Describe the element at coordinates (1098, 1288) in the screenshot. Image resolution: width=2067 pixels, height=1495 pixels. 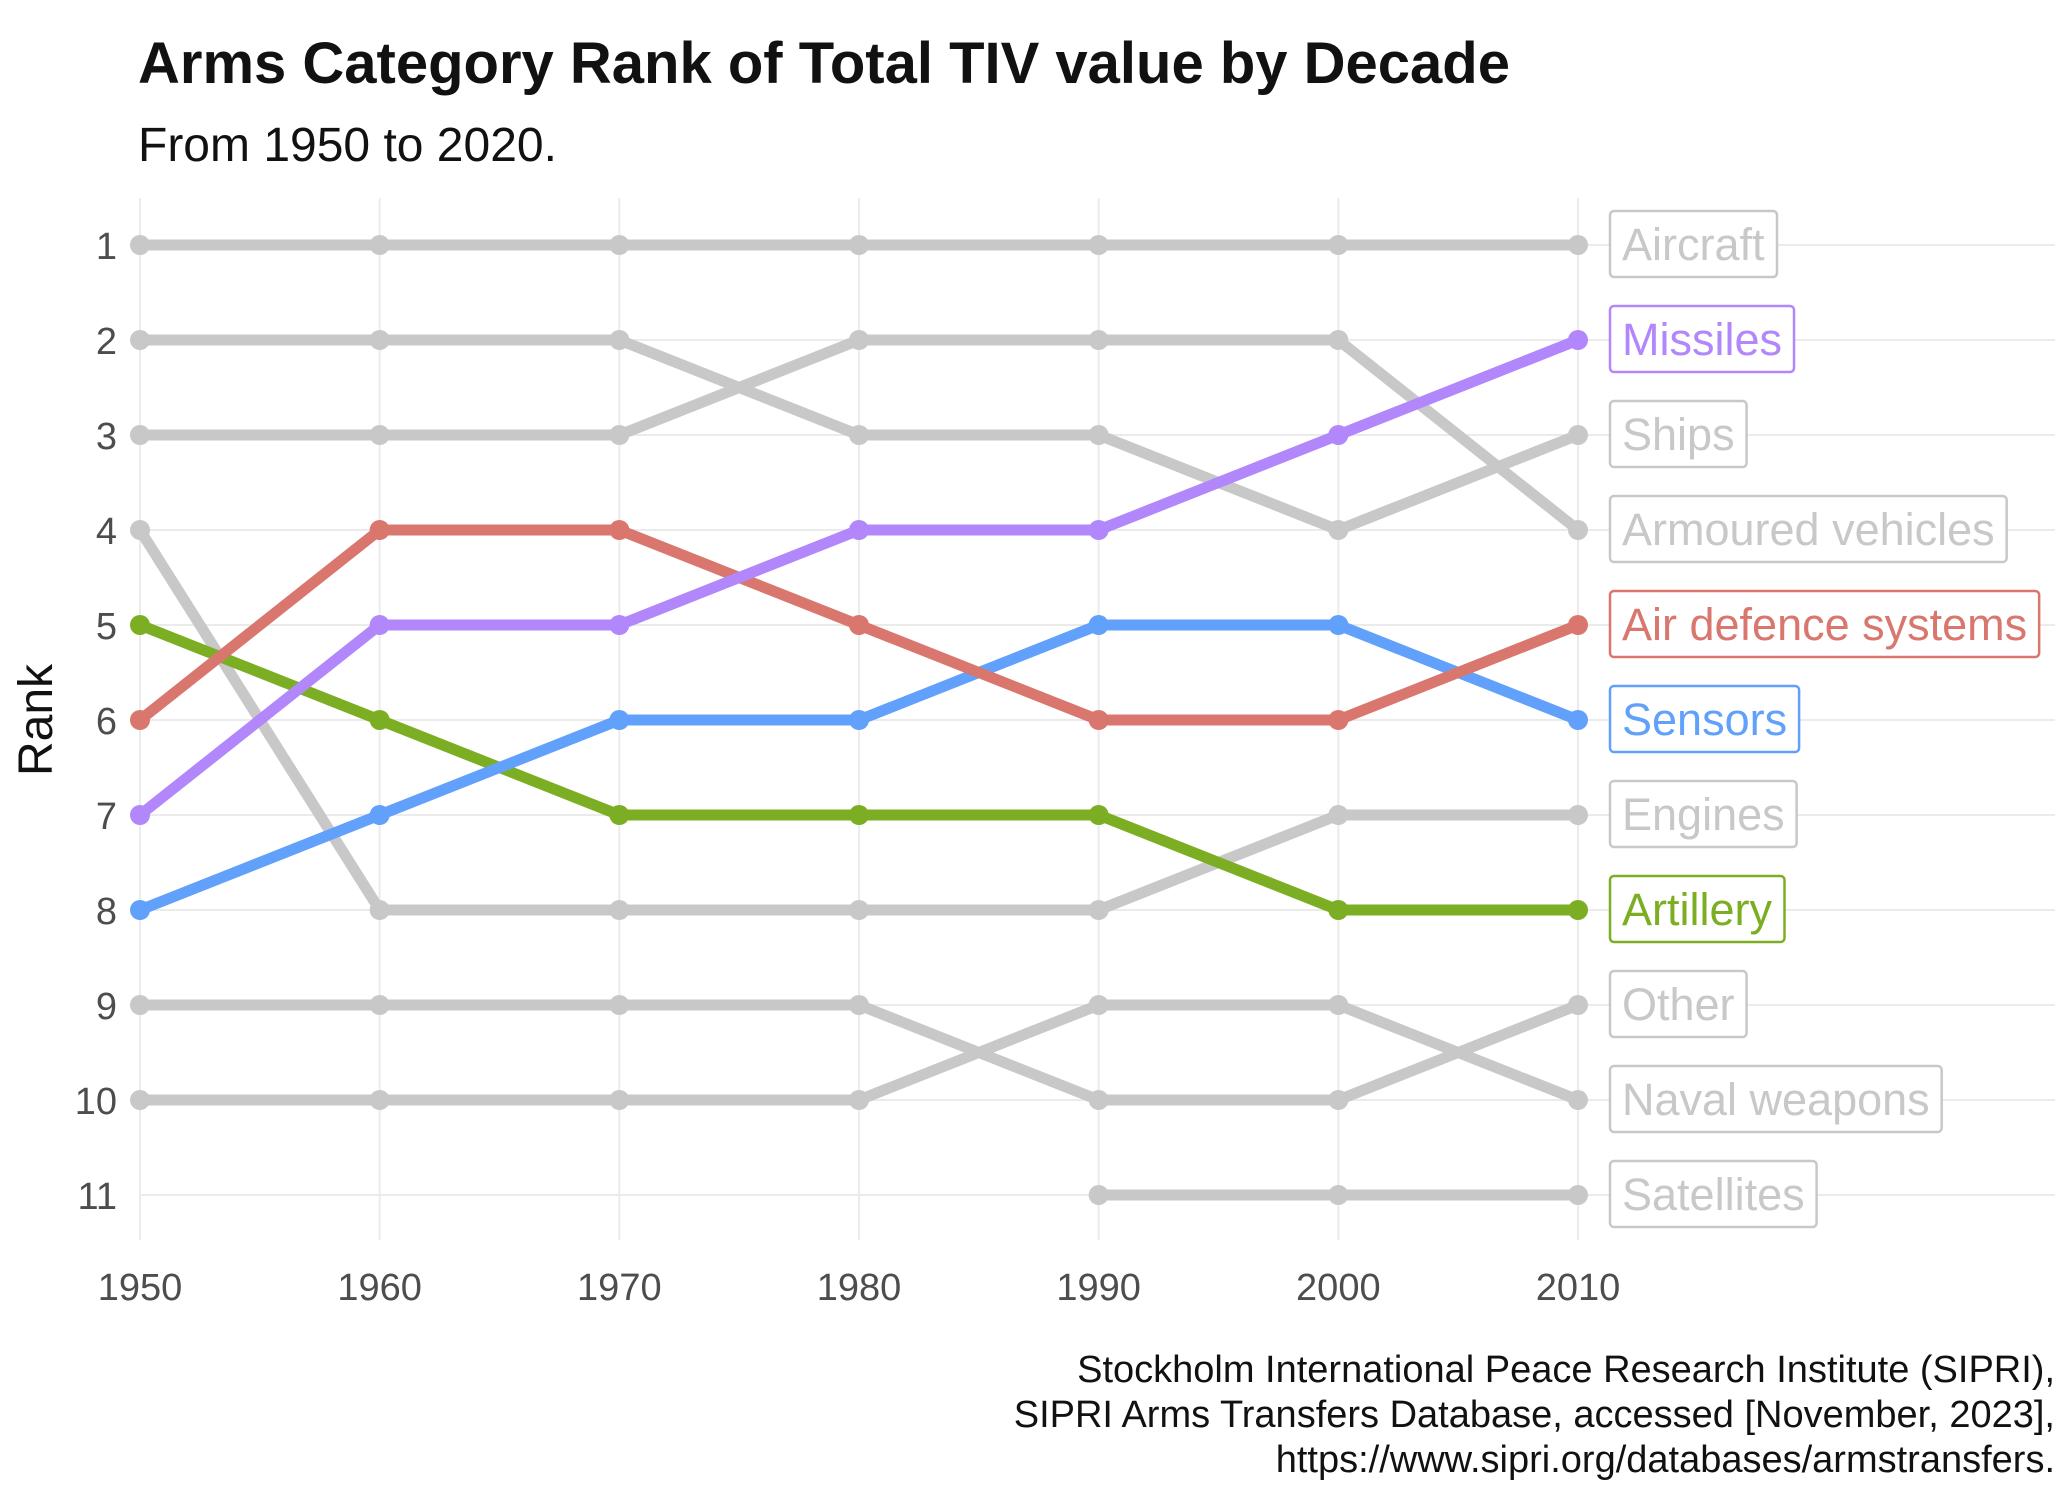
I see `x-tick-label: 1990` at that location.